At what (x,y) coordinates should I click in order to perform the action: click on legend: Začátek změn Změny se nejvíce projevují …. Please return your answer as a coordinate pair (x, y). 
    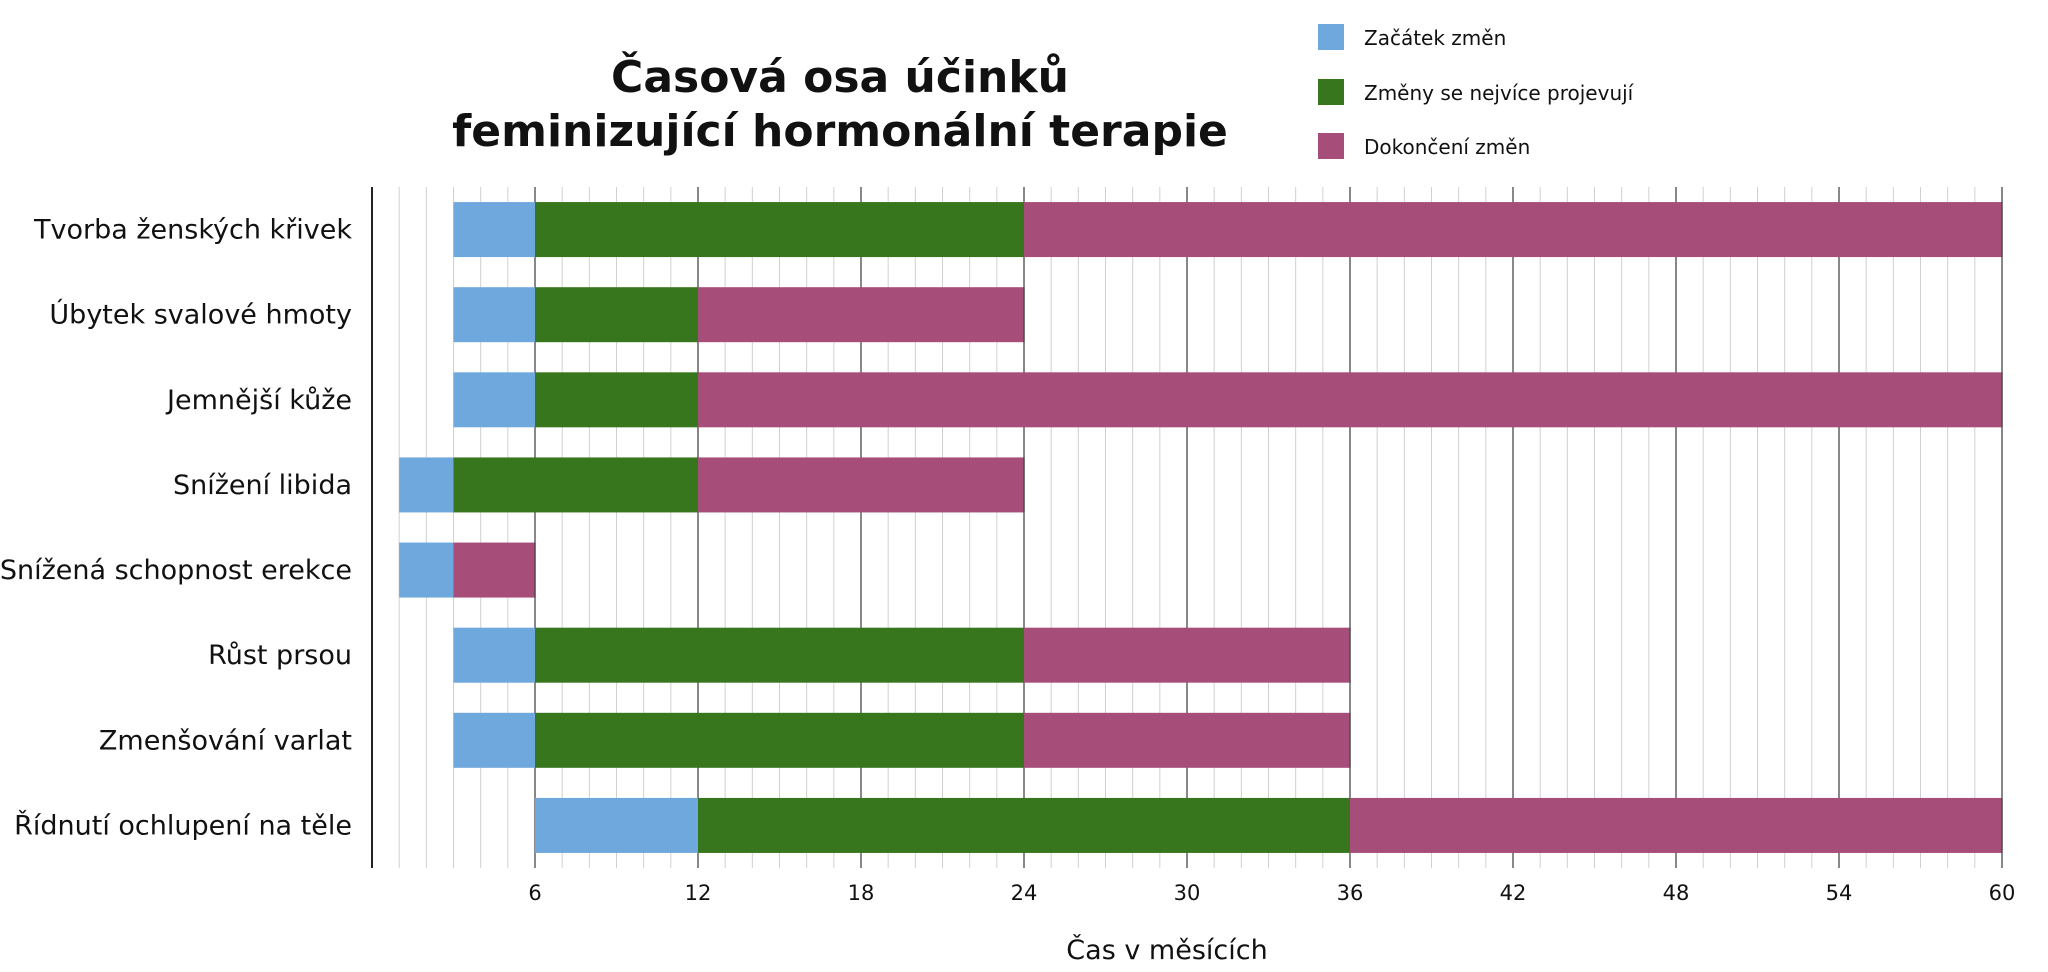
    Looking at the image, I should click on (1476, 91).